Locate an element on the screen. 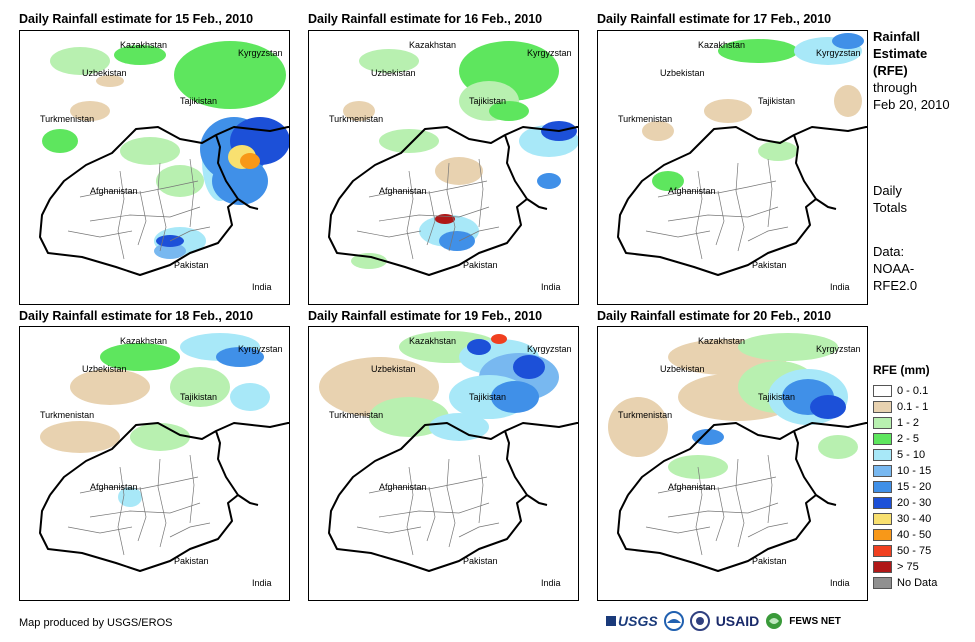  legend-item: 20 - 30 is located at coordinates (905, 503).